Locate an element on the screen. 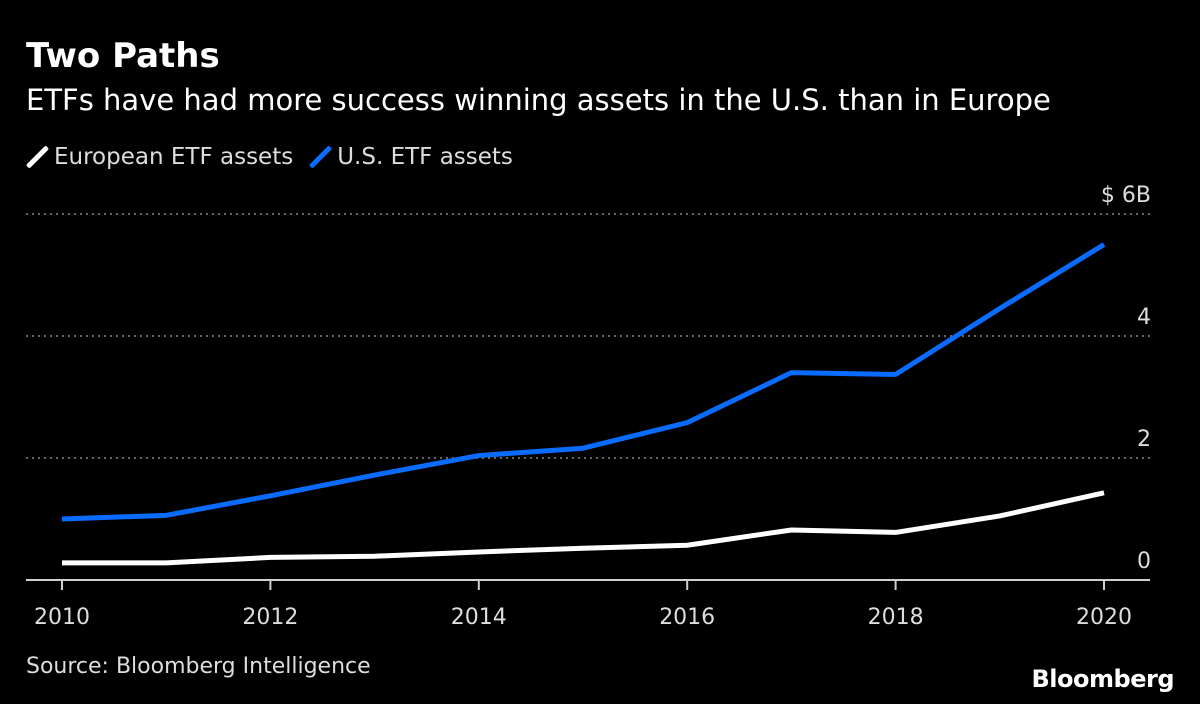 The width and height of the screenshot is (1200, 704). y-tick-label-3: $ 6B is located at coordinates (1126, 195).